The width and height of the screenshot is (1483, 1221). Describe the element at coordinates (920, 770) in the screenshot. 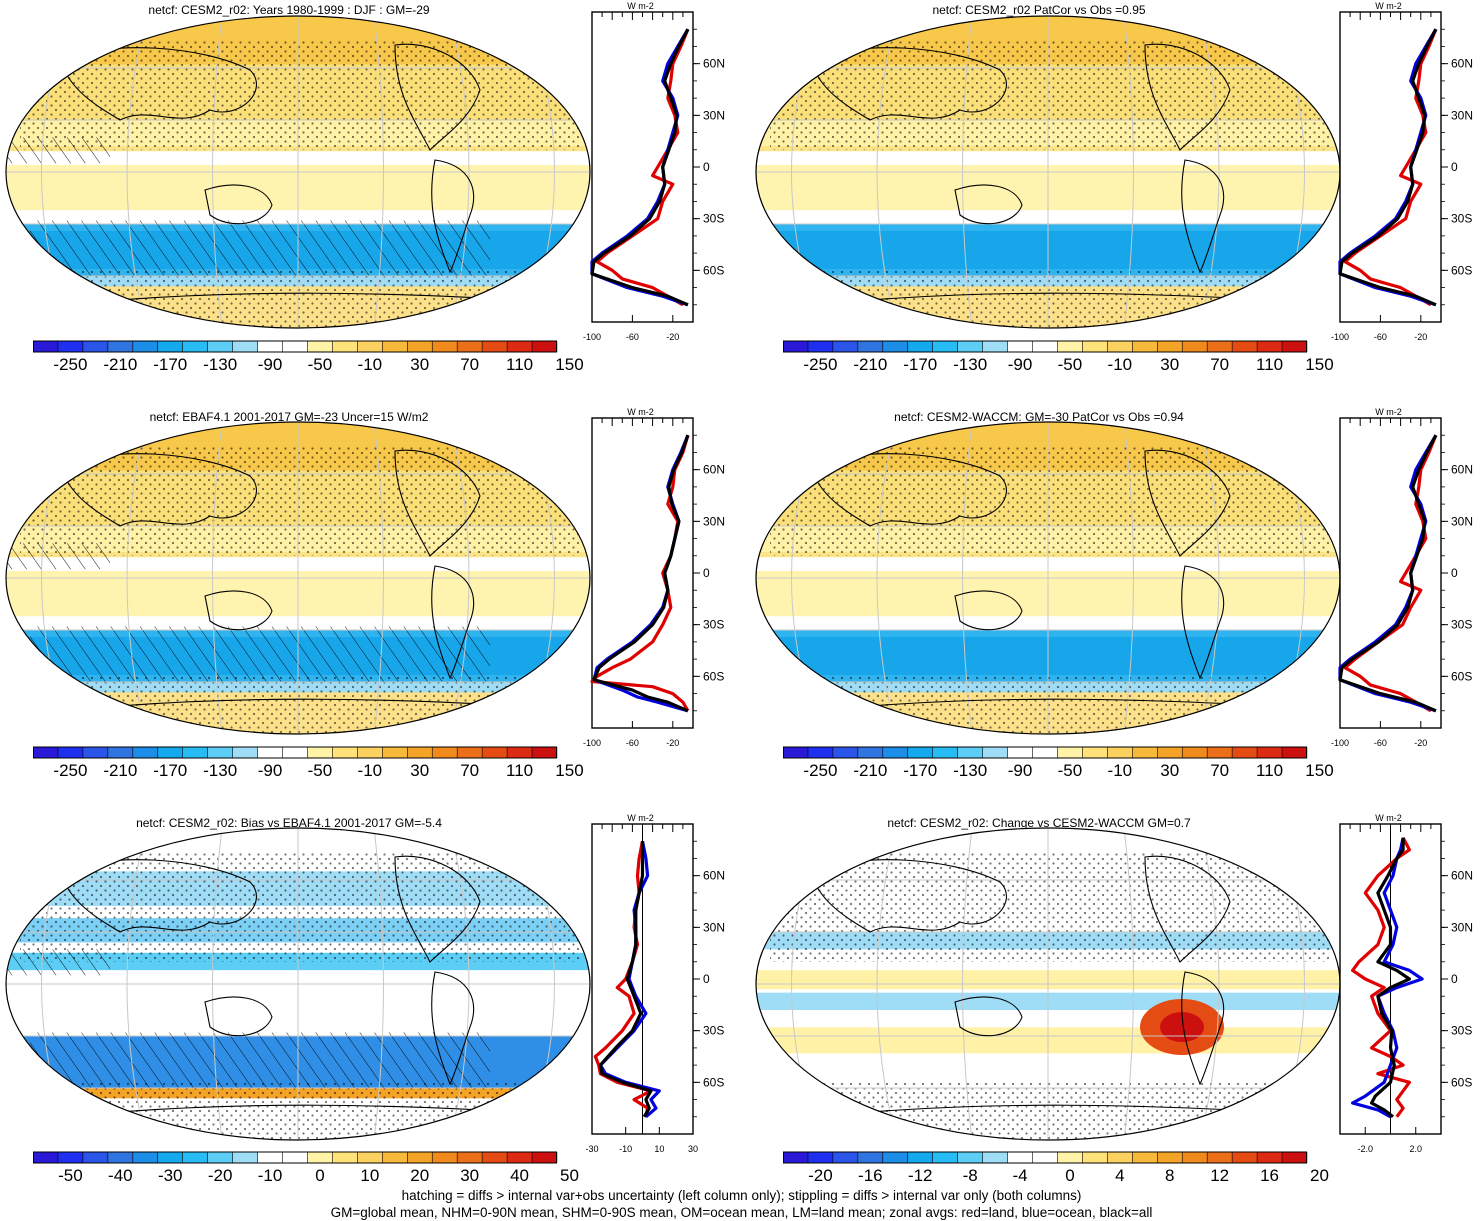

I see `colorbar-tick-label: -170` at that location.